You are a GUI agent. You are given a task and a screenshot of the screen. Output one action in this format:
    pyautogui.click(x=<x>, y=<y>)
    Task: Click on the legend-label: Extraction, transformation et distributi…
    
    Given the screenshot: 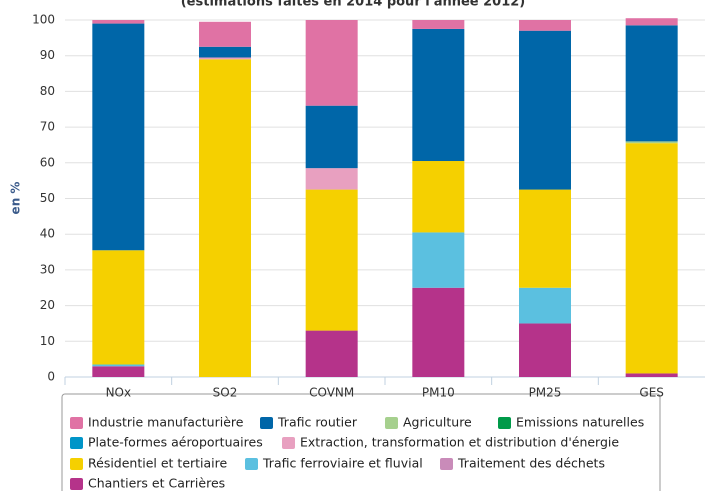 What is the action you would take?
    pyautogui.click(x=459, y=442)
    